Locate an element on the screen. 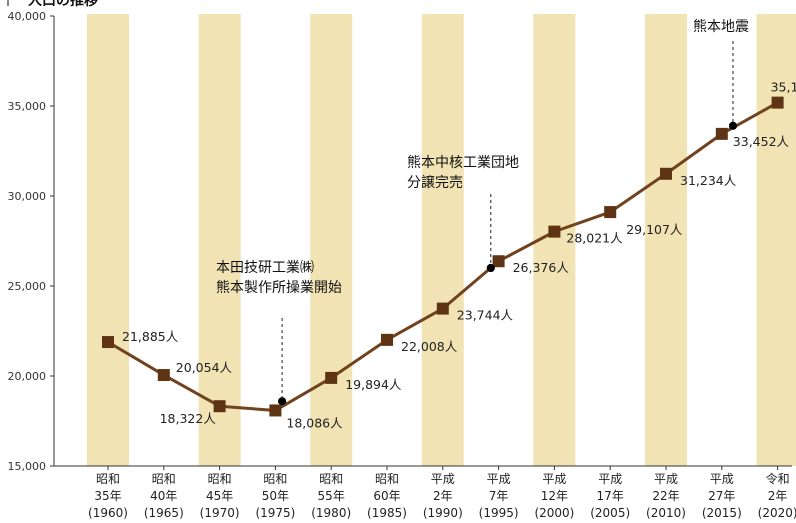  x-tick-label: 22年 is located at coordinates (665, 496).